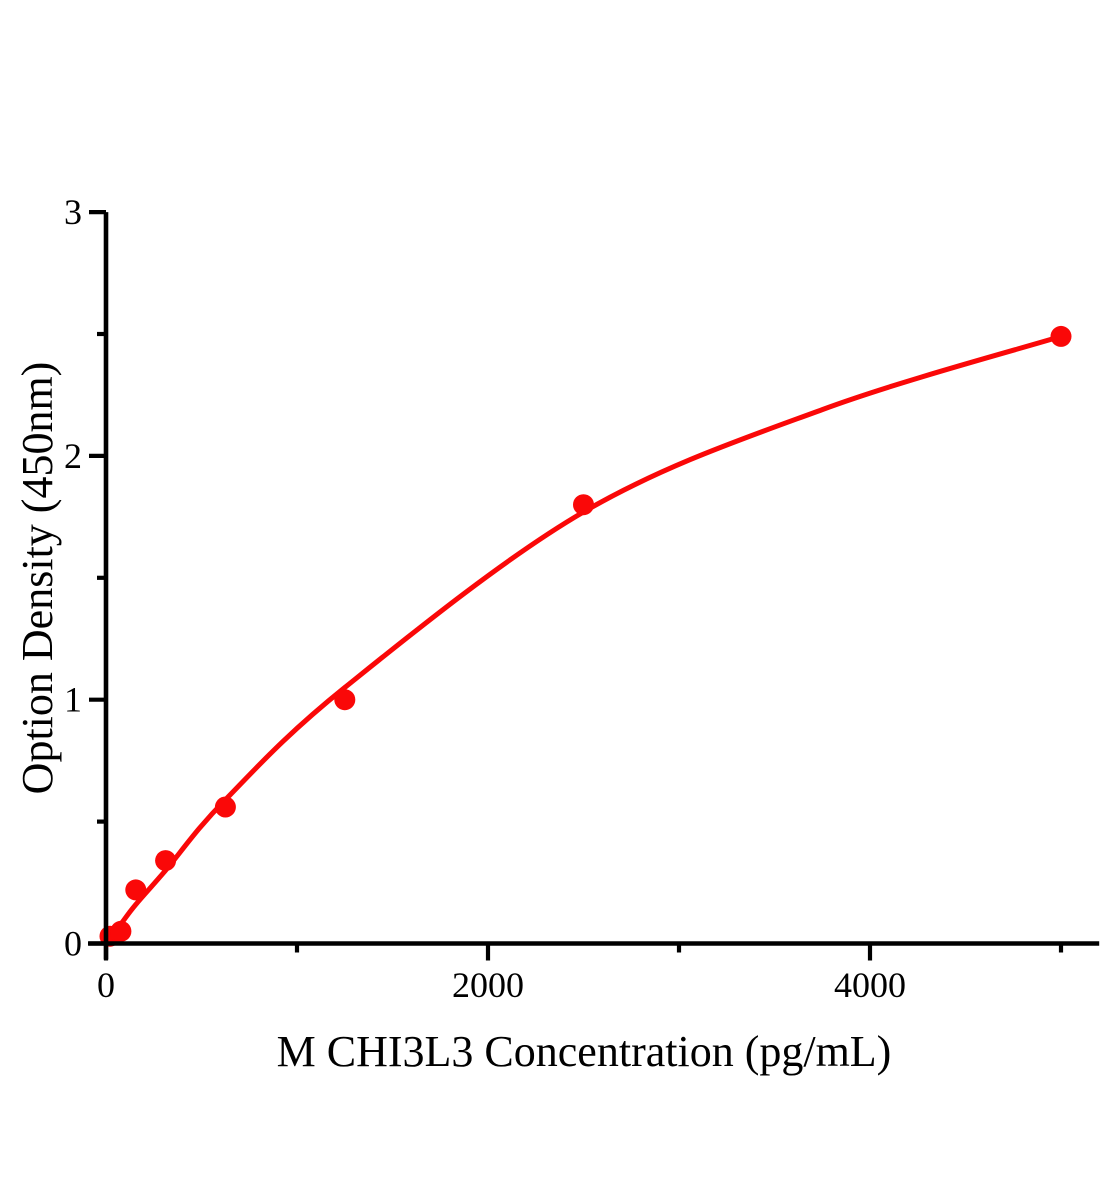  What do you see at coordinates (73, 700) in the screenshot?
I see `y-tick-label: 1` at bounding box center [73, 700].